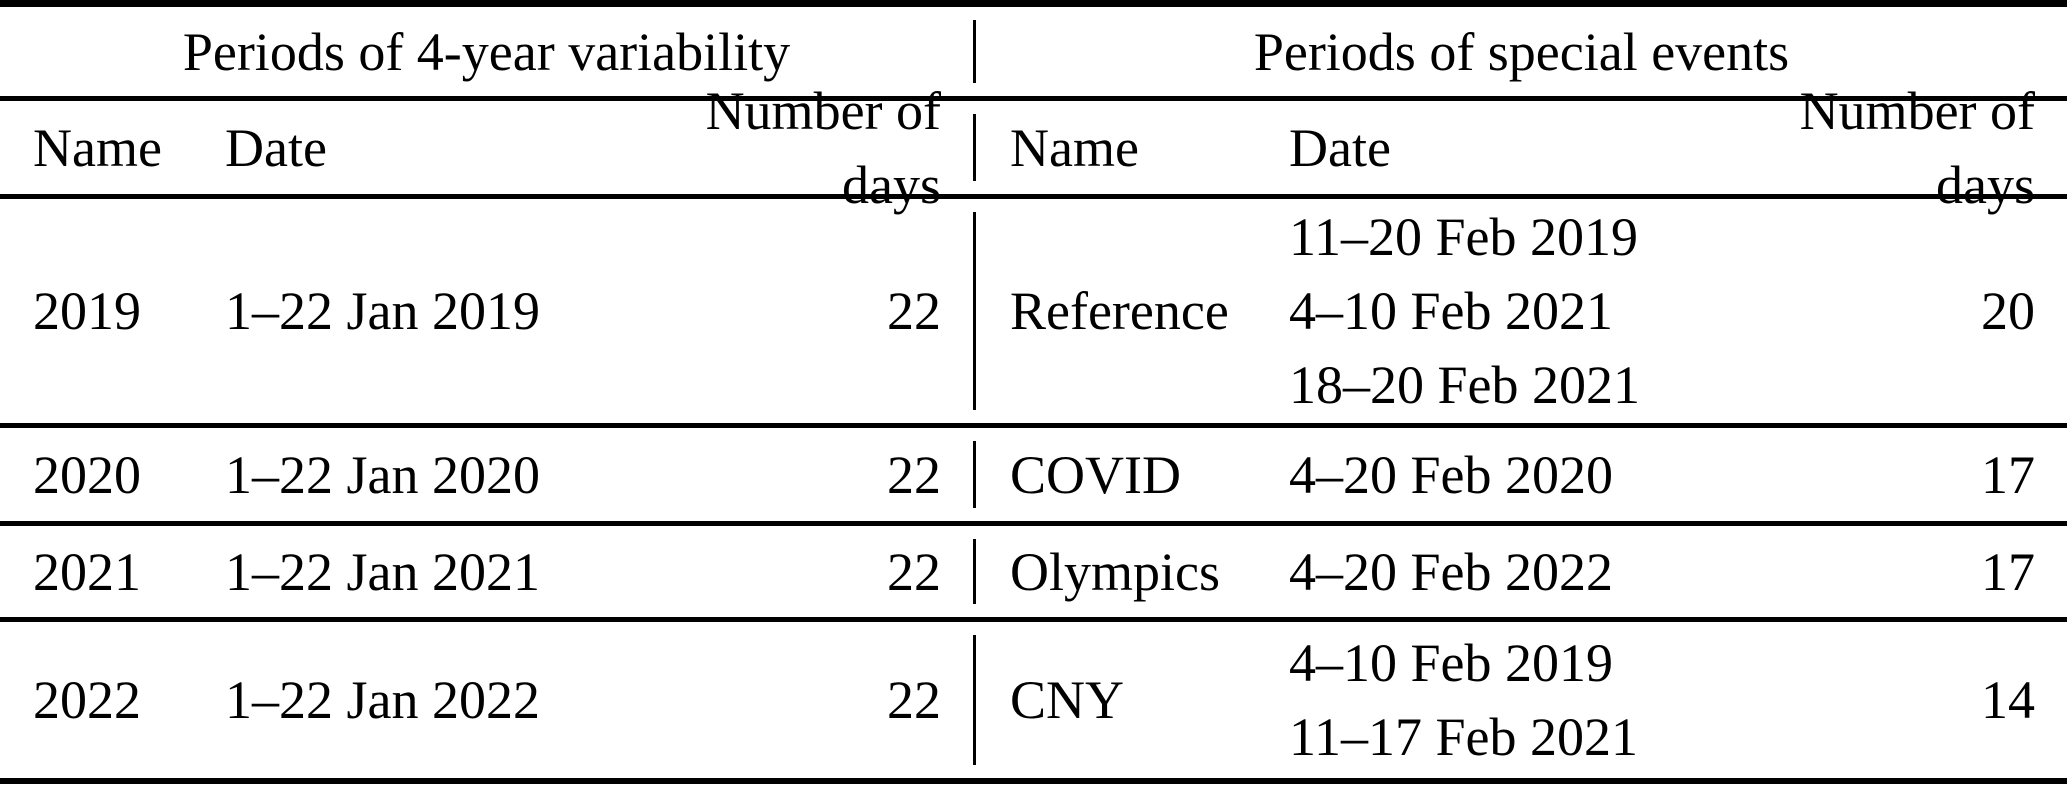 The width and height of the screenshot is (2067, 787). I want to click on left-row-cells: 2022 1–22 Jan 2022 22, so click(486, 700).